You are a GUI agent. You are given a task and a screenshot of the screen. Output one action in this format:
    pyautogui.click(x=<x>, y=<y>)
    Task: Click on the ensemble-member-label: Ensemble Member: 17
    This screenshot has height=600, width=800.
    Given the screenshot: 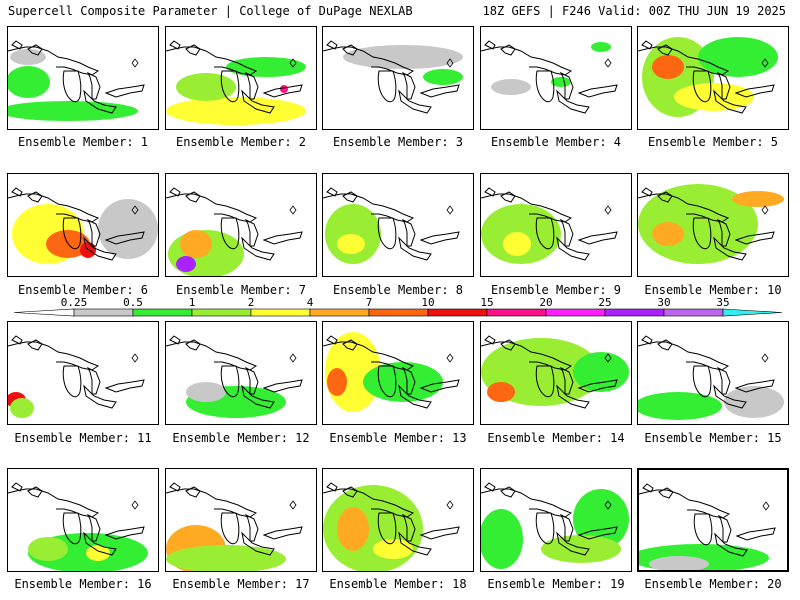 What is the action you would take?
    pyautogui.click(x=241, y=584)
    